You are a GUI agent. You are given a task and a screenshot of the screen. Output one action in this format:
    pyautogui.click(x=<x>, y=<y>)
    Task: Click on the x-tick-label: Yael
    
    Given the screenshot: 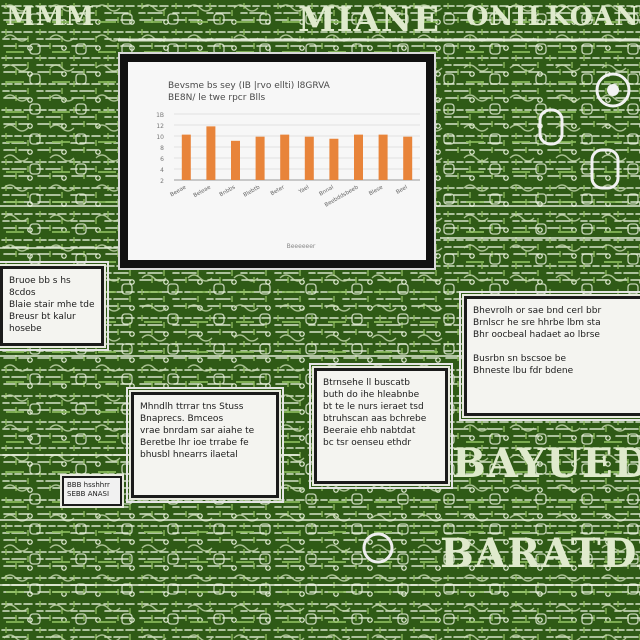 What is the action you would take?
    pyautogui.click(x=304, y=189)
    